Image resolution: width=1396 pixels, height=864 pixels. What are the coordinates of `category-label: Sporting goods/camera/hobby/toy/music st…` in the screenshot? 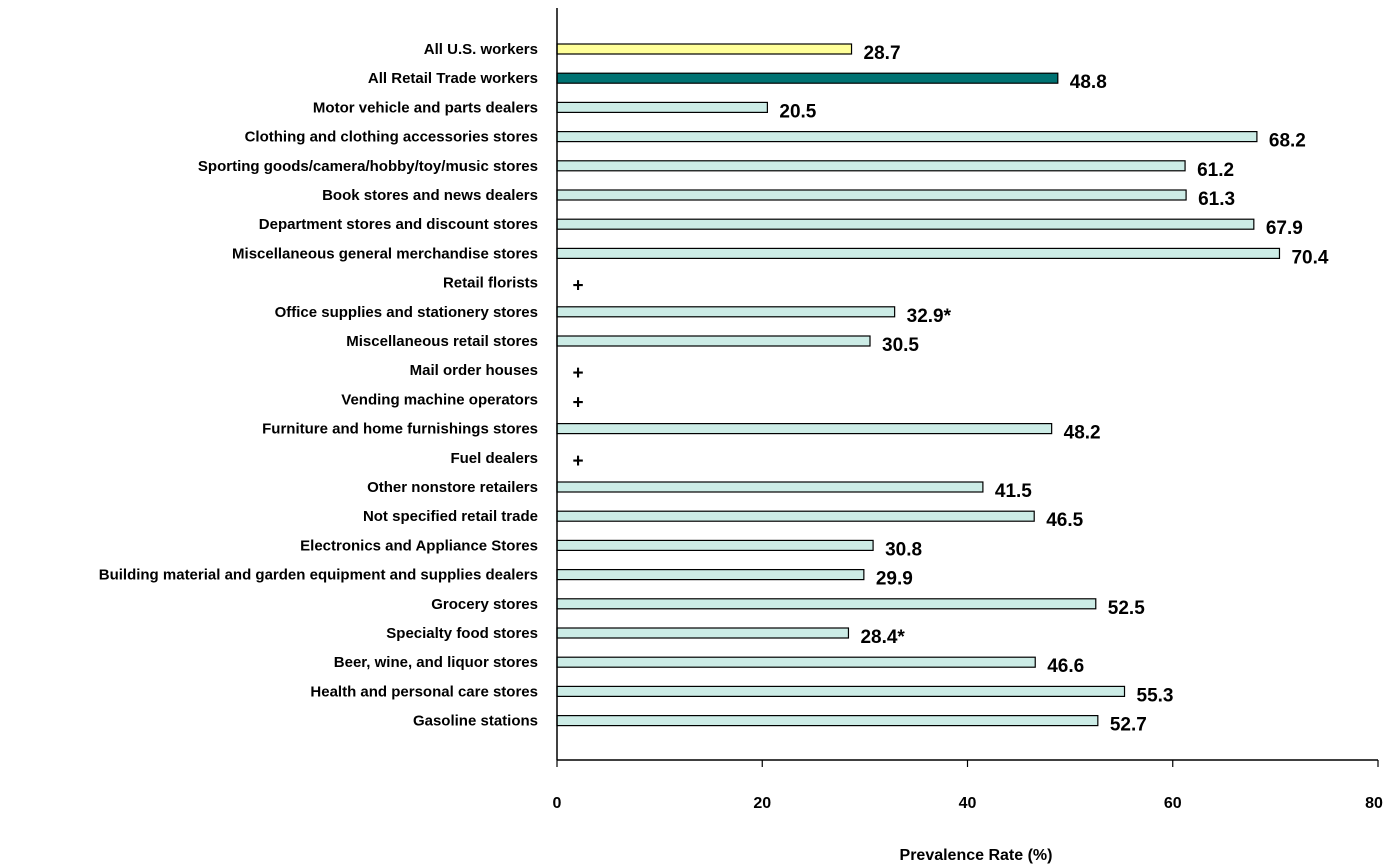 It's located at (368, 166).